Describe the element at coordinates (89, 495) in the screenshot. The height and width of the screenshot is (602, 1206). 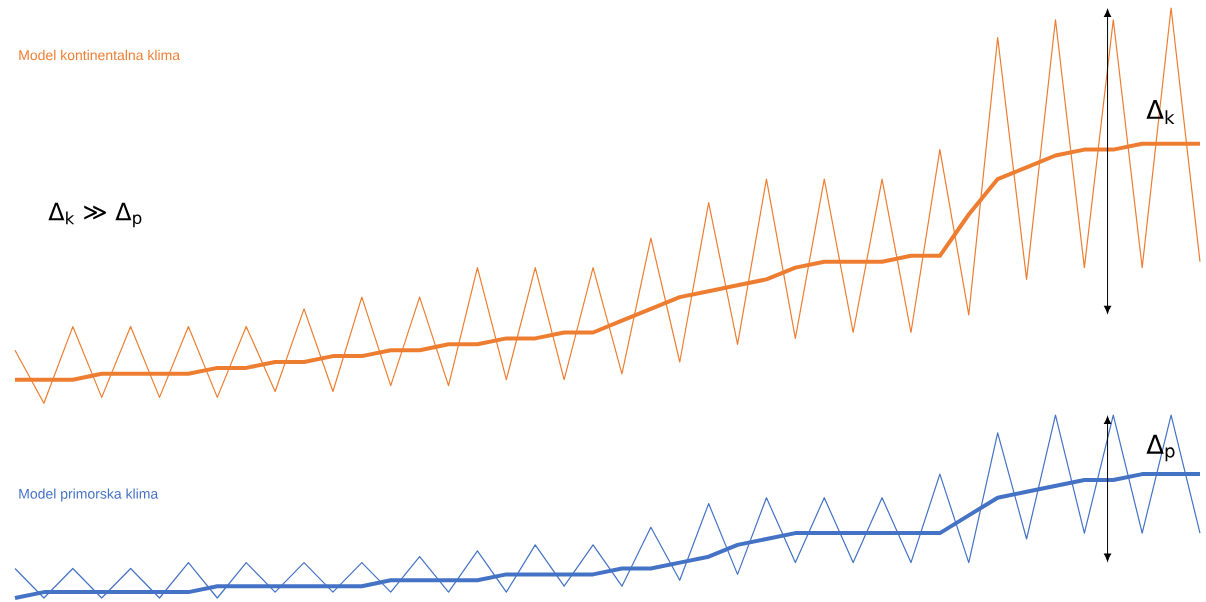
I see `text: Model primorska klima` at that location.